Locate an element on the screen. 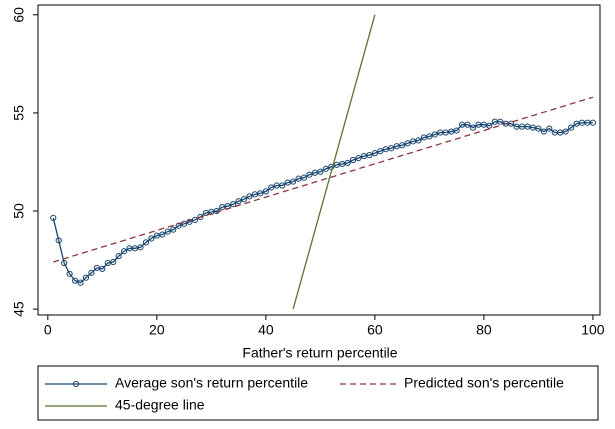  x-tick-label: 0 is located at coordinates (48, 330).